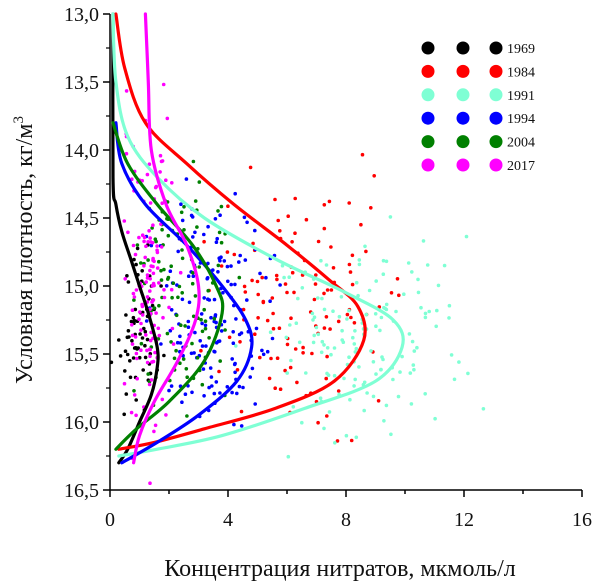  I want to click on legend-entry-2004: 2004, so click(478, 143).